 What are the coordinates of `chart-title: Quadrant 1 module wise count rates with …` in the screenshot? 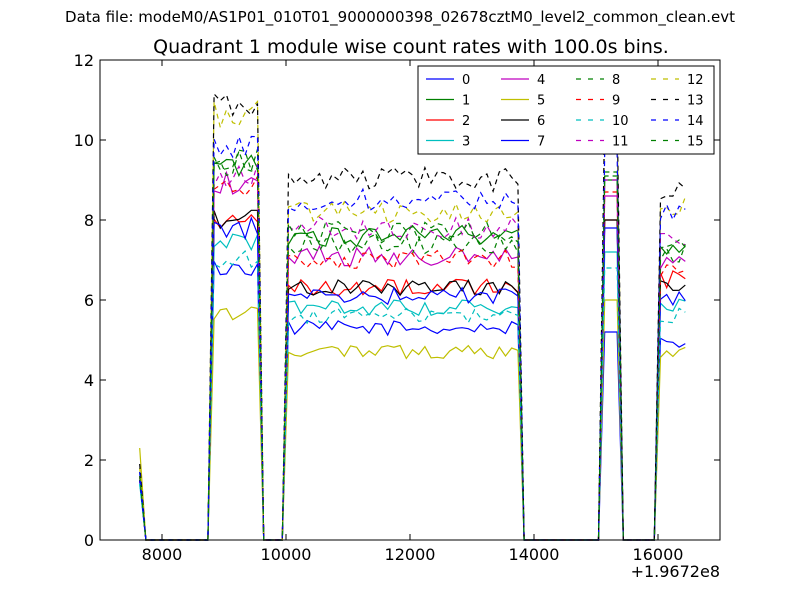 It's located at (411, 47).